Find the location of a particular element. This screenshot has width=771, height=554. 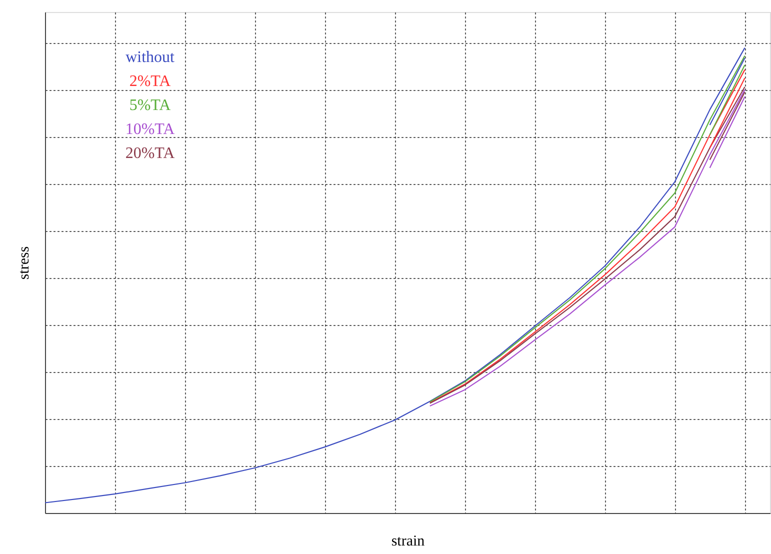

x-axis-title: strain is located at coordinates (408, 542).